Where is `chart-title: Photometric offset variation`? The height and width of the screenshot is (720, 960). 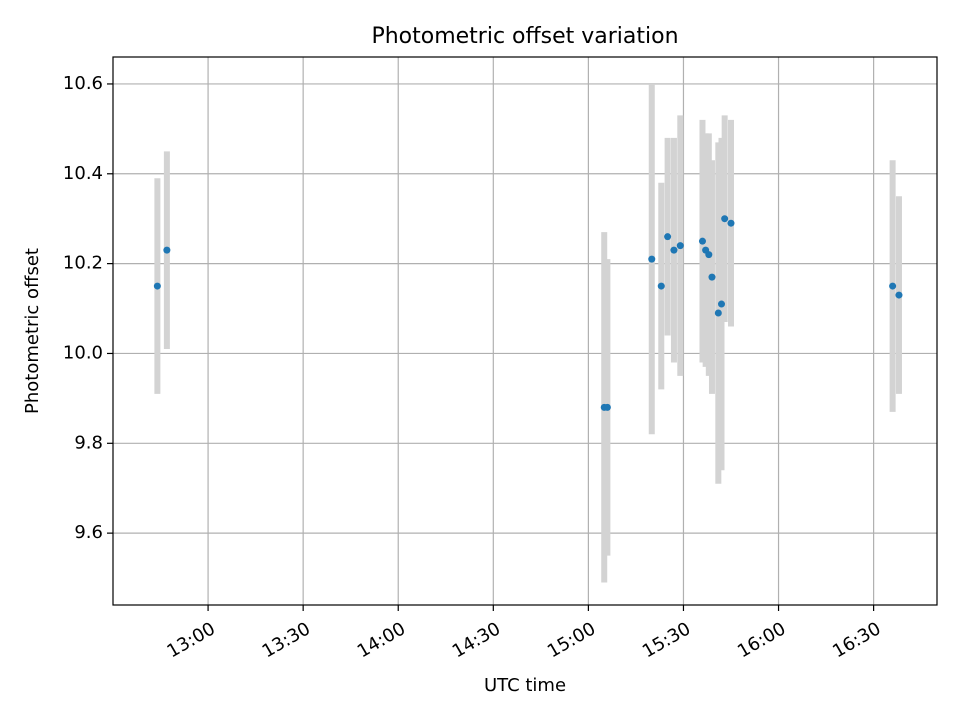 chart-title: Photometric offset variation is located at coordinates (524, 36).